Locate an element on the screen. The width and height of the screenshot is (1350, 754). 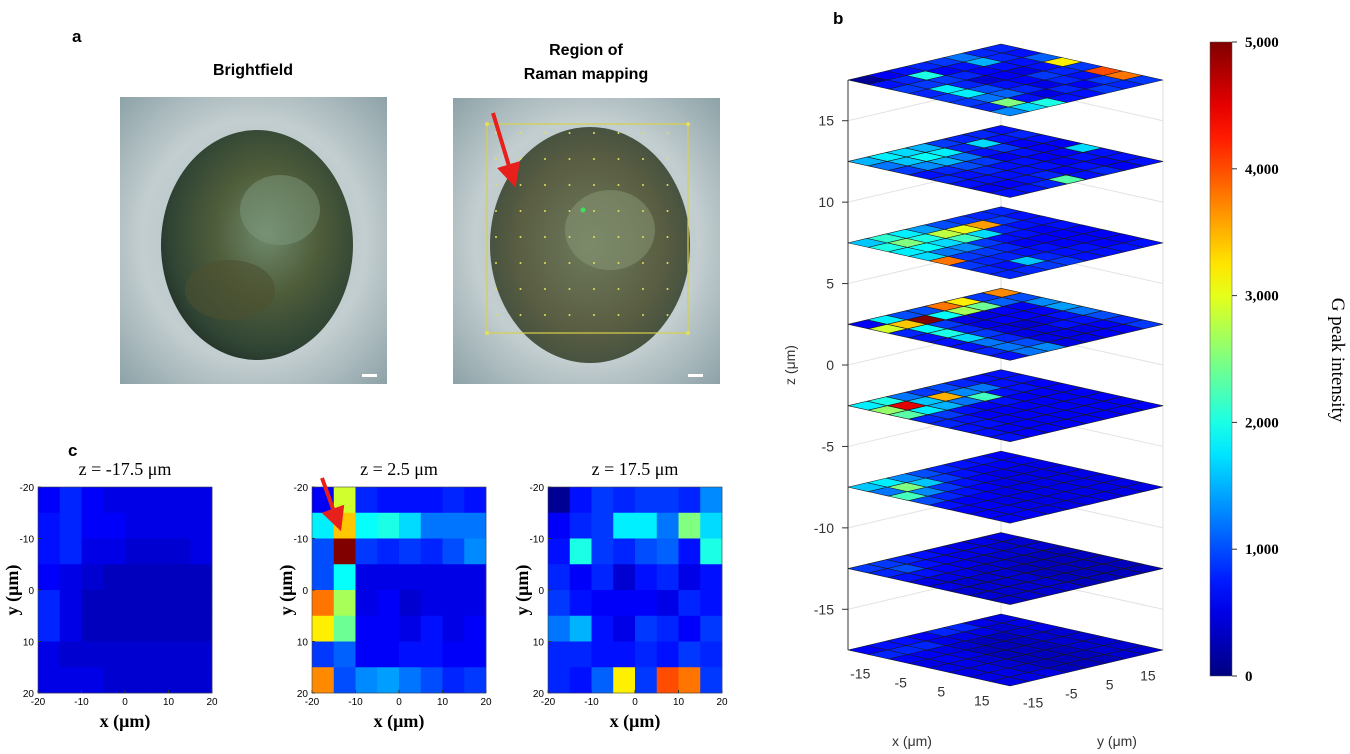
y-tick-label: 0 is located at coordinates (305, 591).